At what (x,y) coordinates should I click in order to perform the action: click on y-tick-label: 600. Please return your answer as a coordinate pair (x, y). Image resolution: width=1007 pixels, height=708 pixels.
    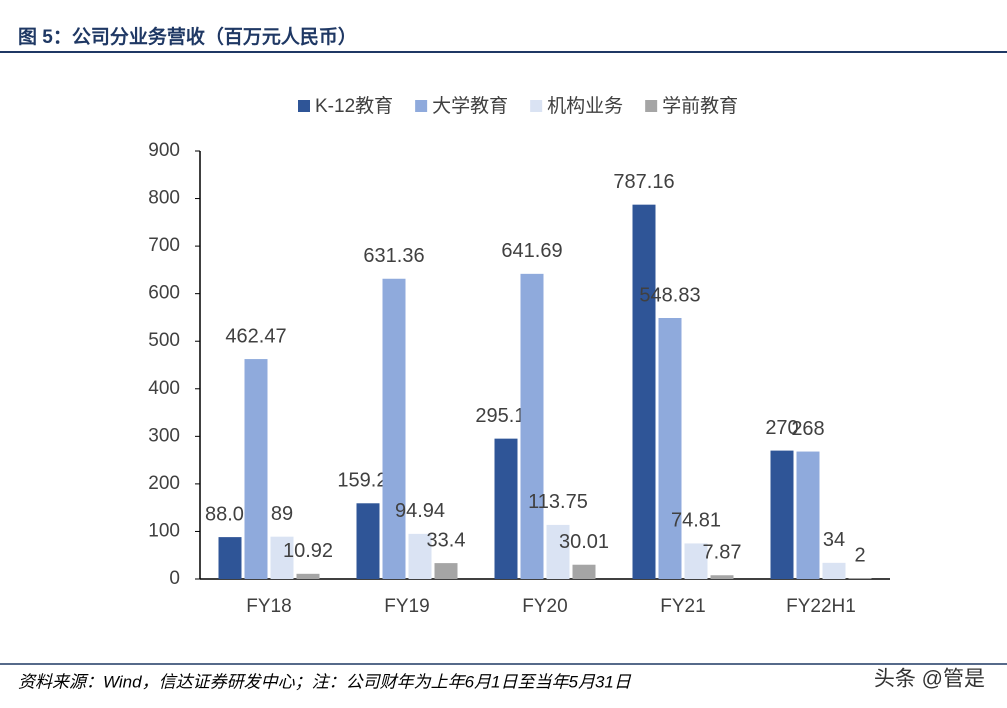
    Looking at the image, I should click on (164, 293).